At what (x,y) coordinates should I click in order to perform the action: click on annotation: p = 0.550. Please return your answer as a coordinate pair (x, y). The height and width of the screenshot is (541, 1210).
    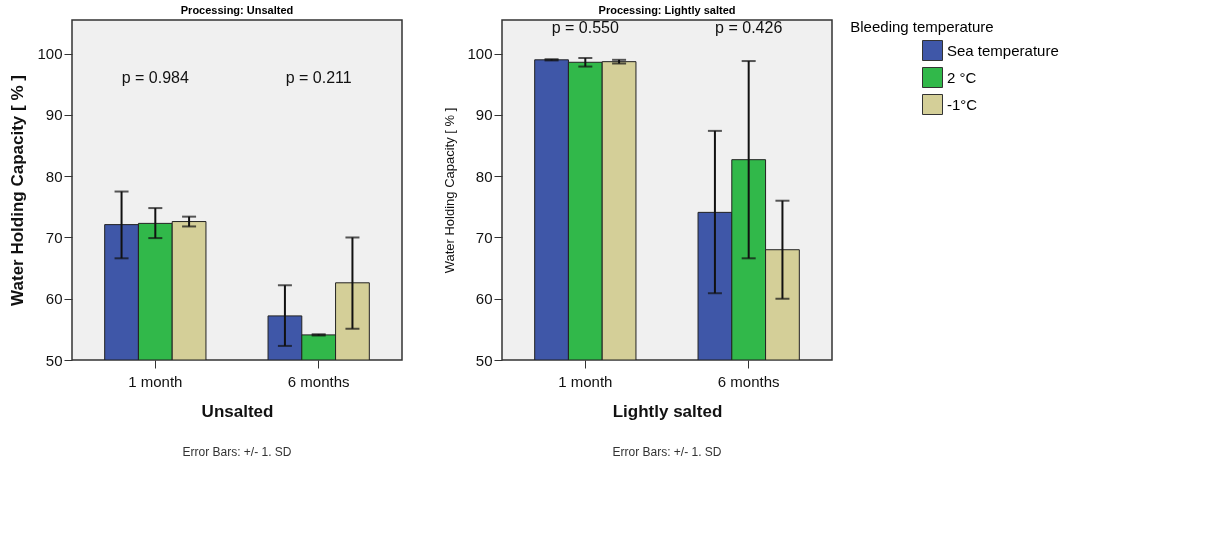
    Looking at the image, I should click on (585, 27).